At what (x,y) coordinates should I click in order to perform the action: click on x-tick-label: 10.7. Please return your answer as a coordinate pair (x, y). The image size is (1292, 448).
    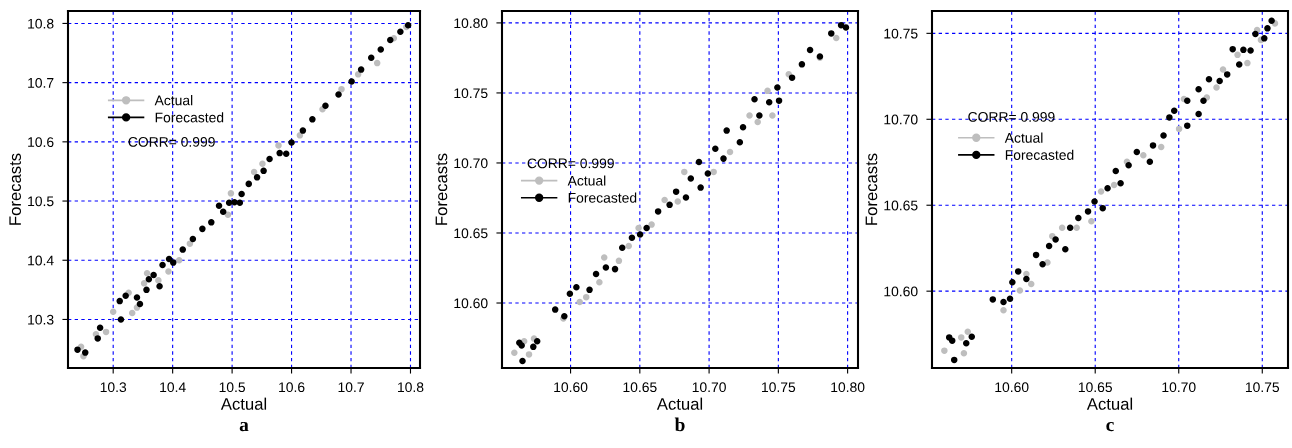
    Looking at the image, I should click on (351, 387).